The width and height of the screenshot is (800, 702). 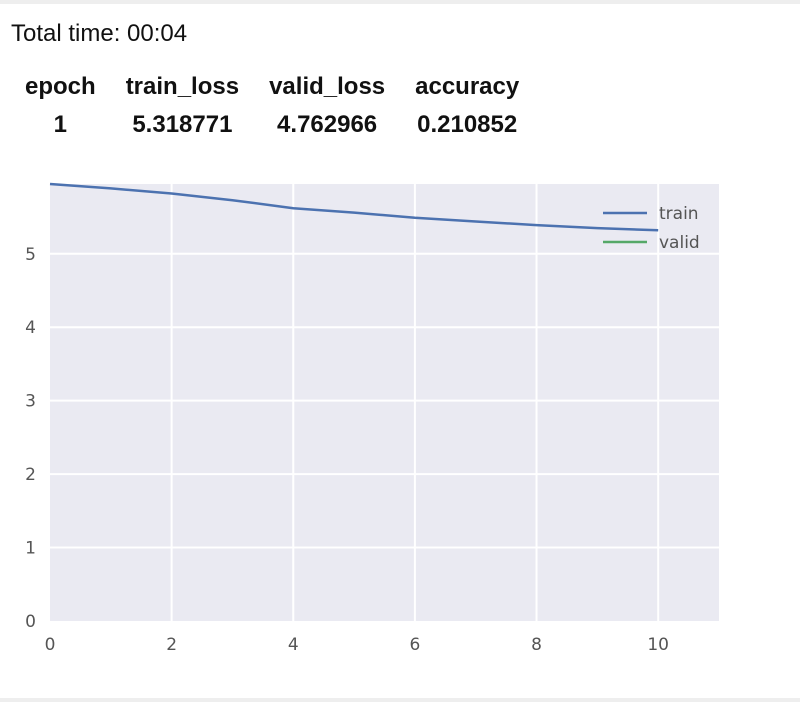 What do you see at coordinates (30, 622) in the screenshot?
I see `y-tick-label: 0` at bounding box center [30, 622].